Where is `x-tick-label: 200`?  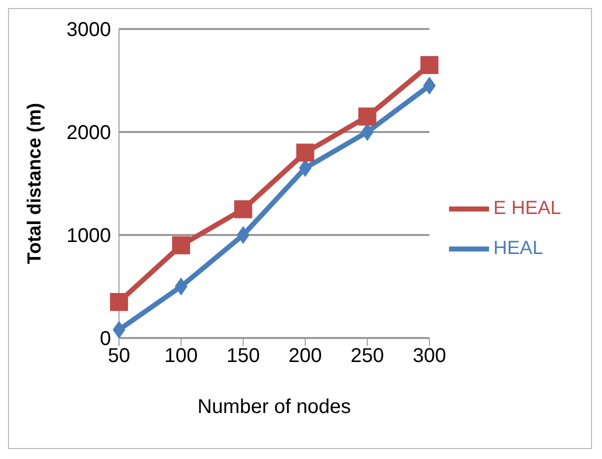
x-tick-label: 200 is located at coordinates (305, 356).